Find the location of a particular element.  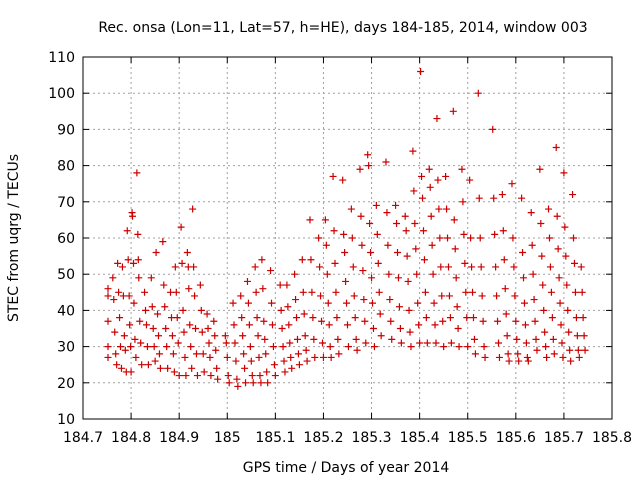

y-tick-label: 110 is located at coordinates (61, 58).